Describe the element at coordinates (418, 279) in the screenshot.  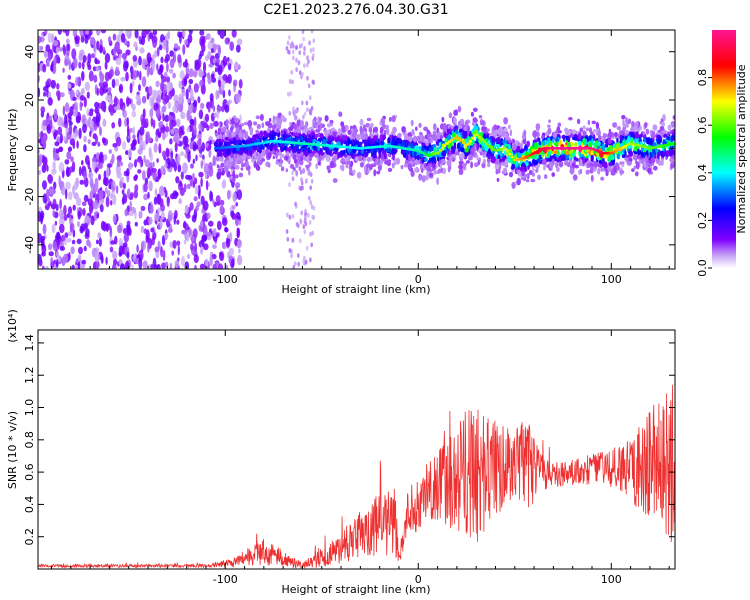
I see `x-tick-label: 0` at that location.